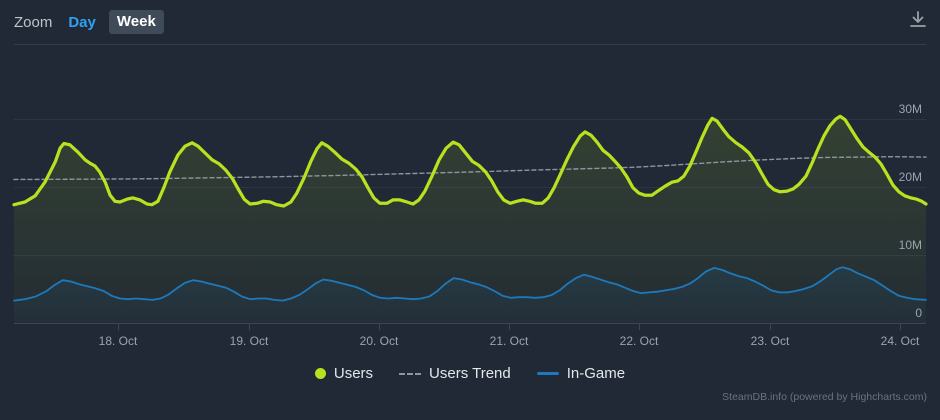 The image size is (940, 420). What do you see at coordinates (353, 373) in the screenshot?
I see `legend-label-users: Users` at bounding box center [353, 373].